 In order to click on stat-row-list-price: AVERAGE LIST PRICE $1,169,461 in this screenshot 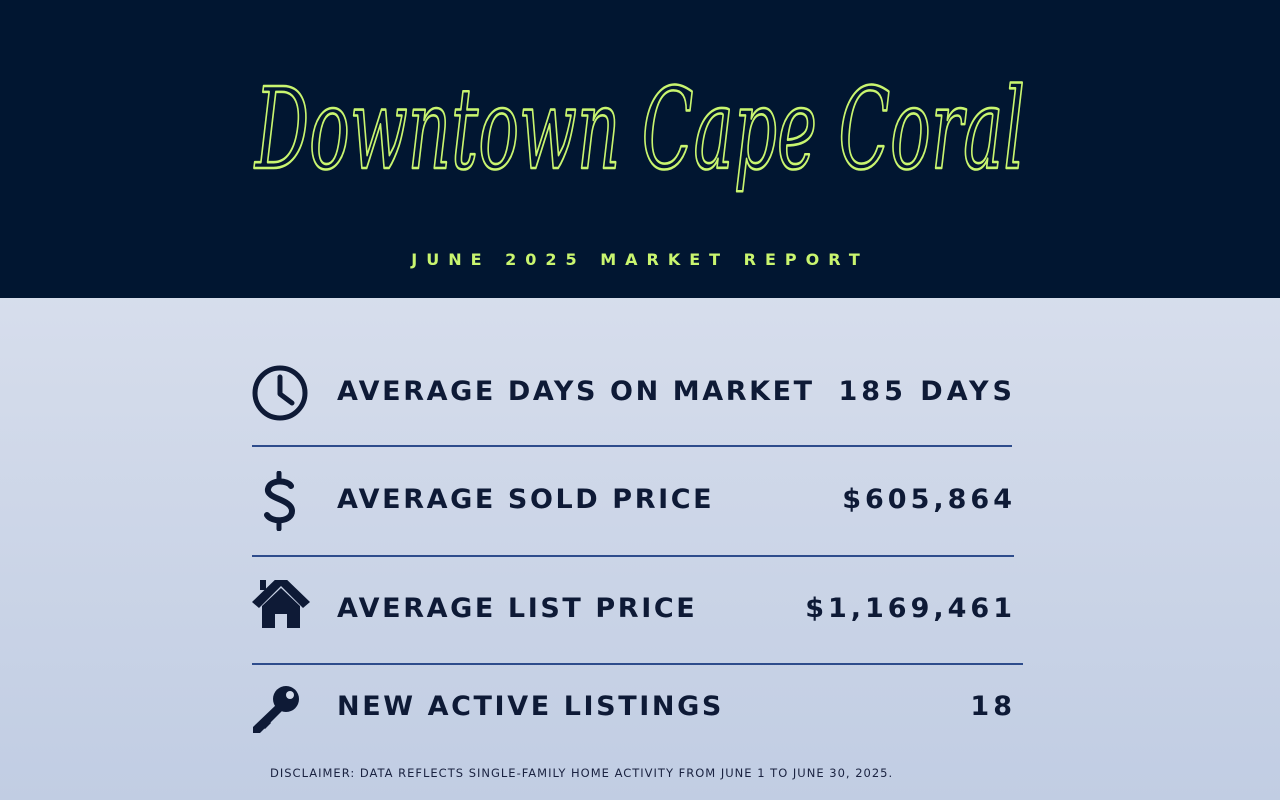, I will do `click(635, 610)`.